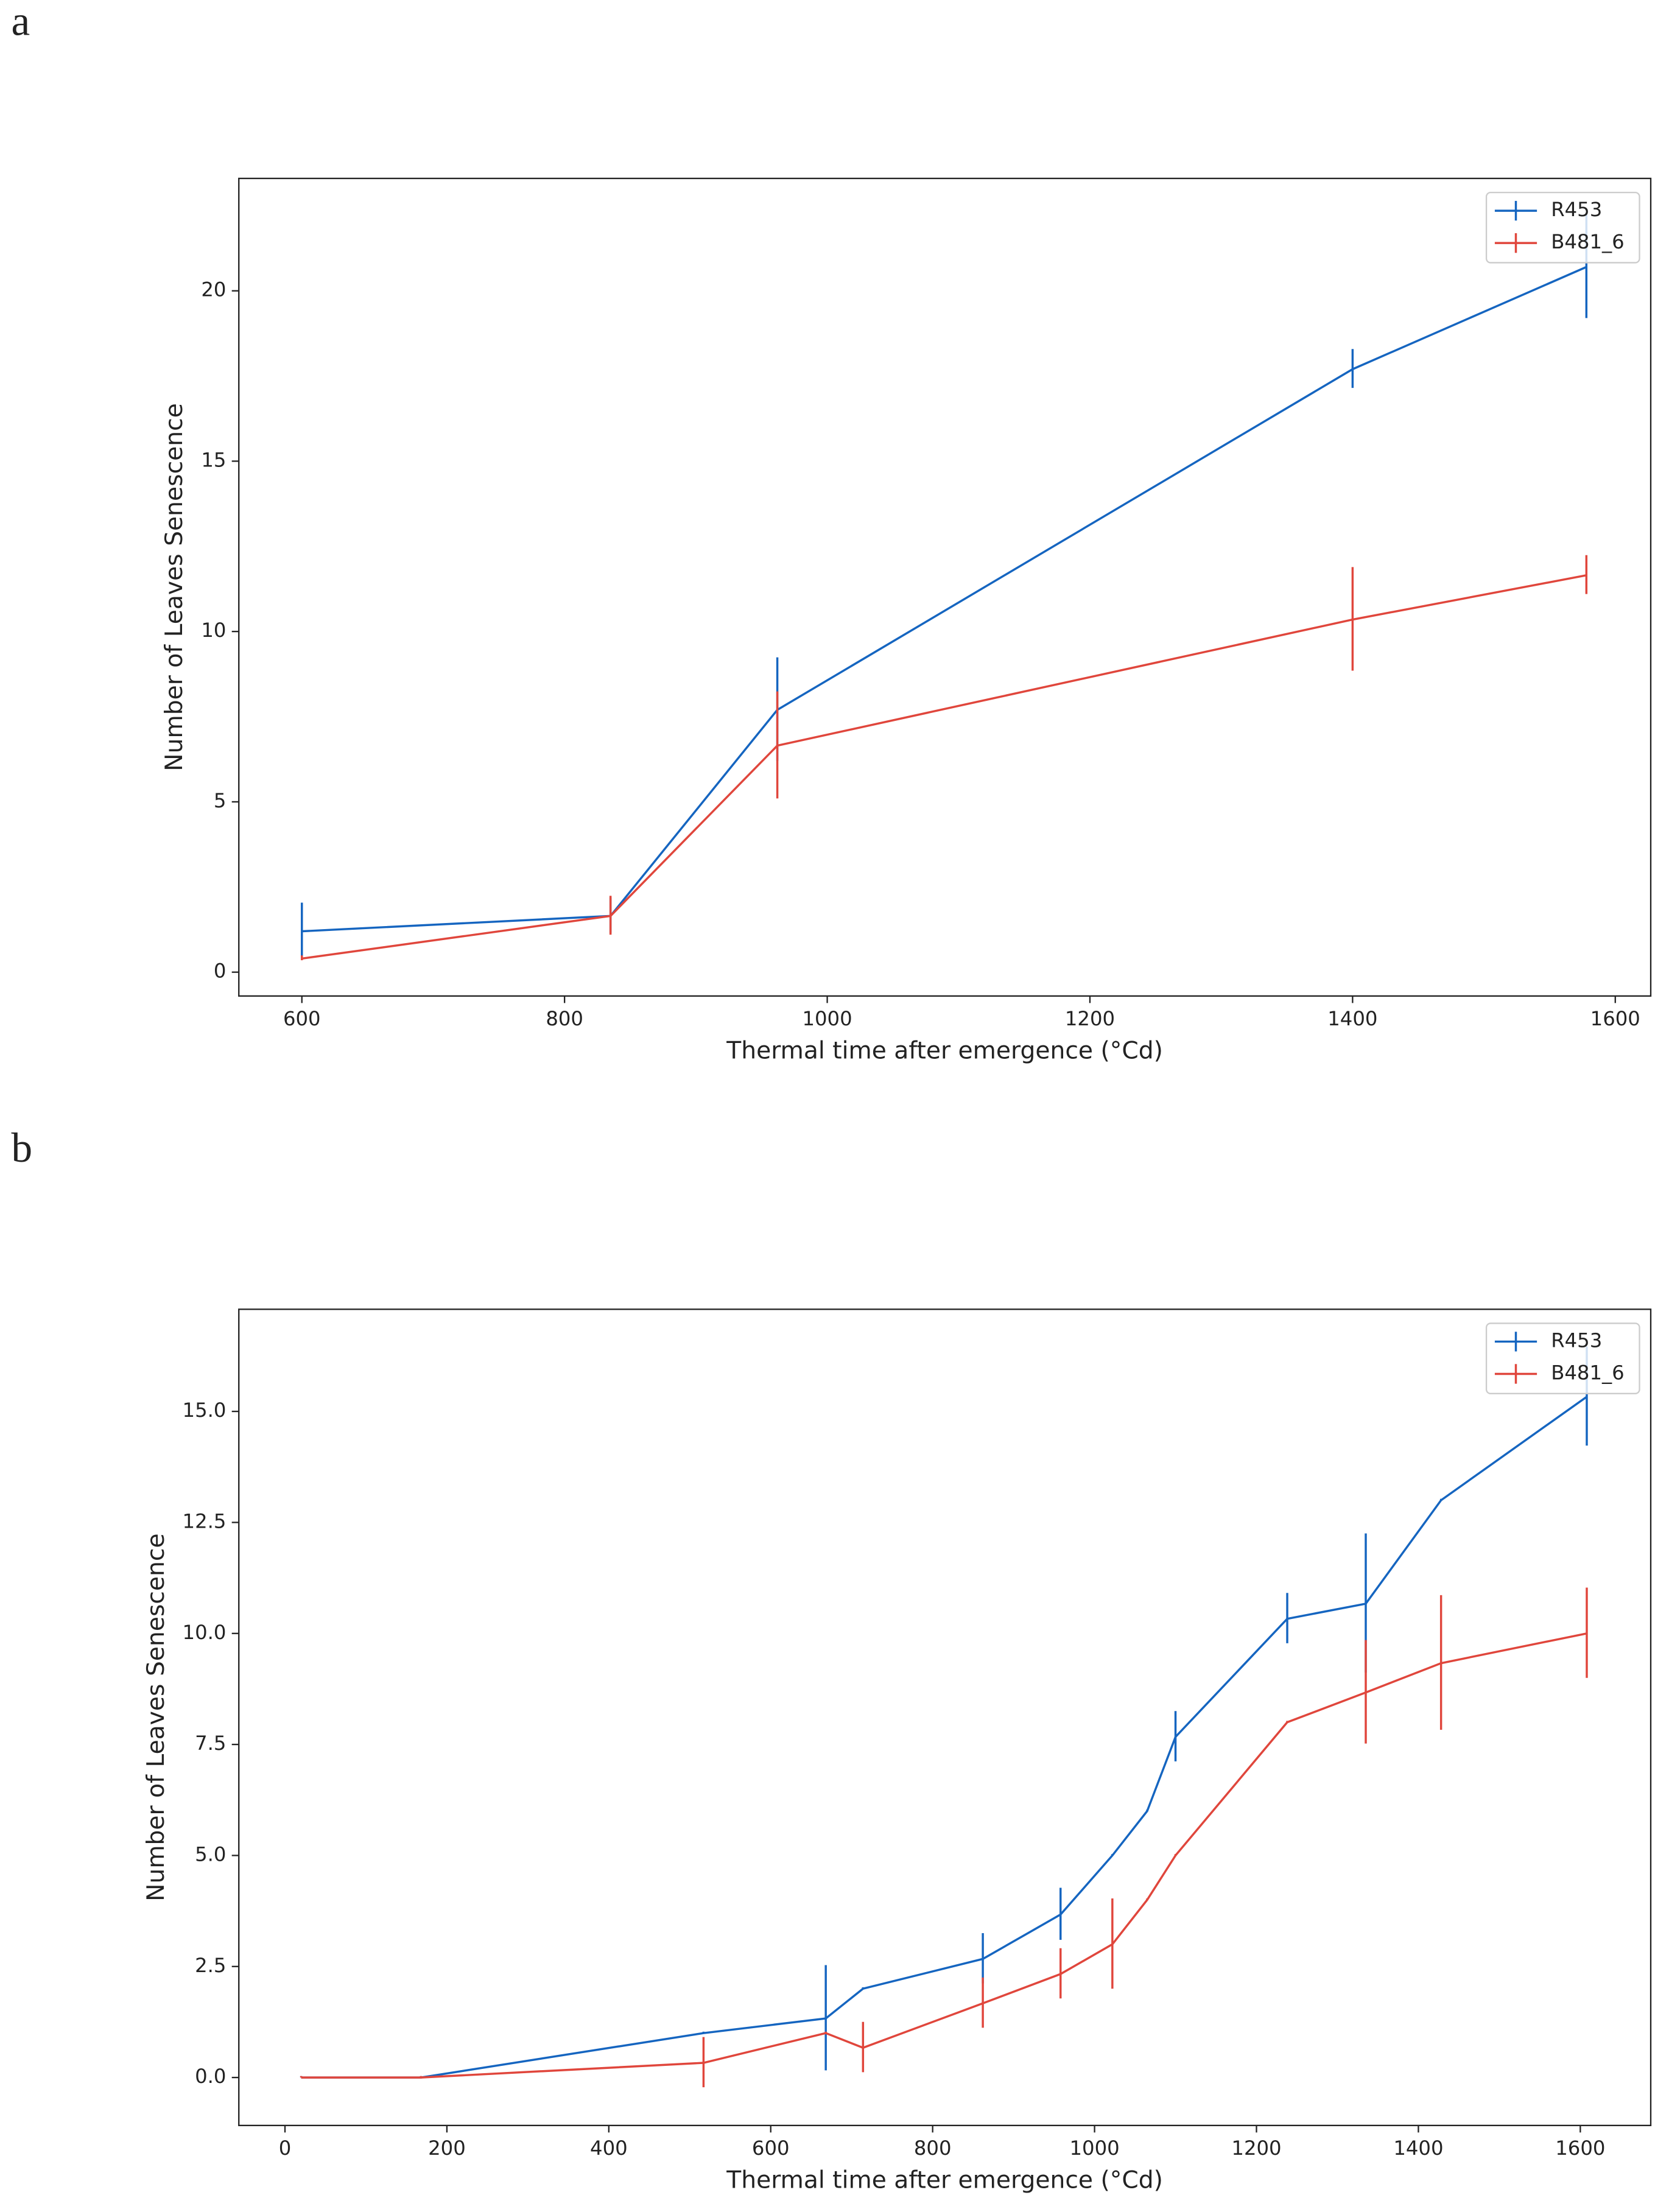  What do you see at coordinates (213, 631) in the screenshot?
I see `y-tick-label: 10` at bounding box center [213, 631].